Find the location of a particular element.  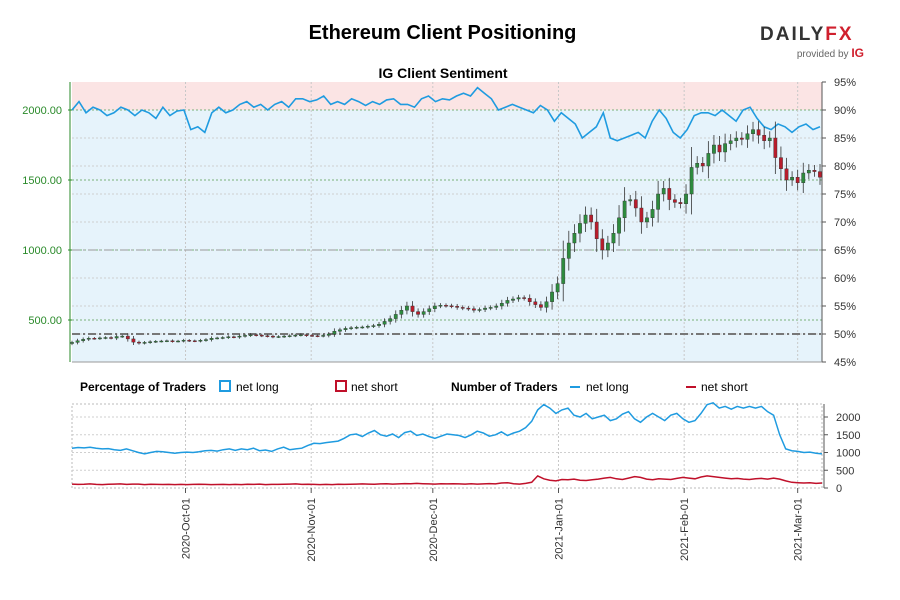

logo-brand: DAILYFX is located at coordinates (815, 35).